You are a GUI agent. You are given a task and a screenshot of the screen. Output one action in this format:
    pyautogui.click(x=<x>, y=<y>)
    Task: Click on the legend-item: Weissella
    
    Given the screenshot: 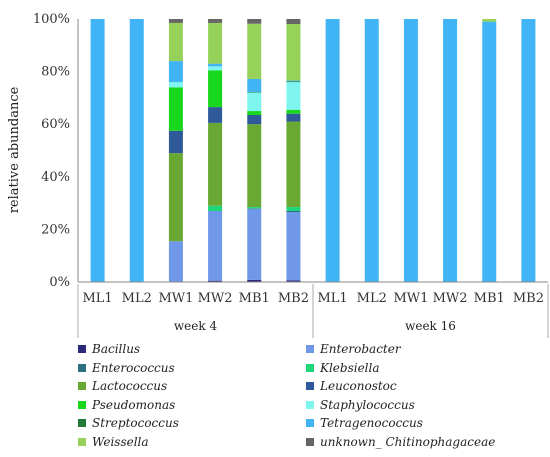 What is the action you would take?
    pyautogui.click(x=113, y=442)
    